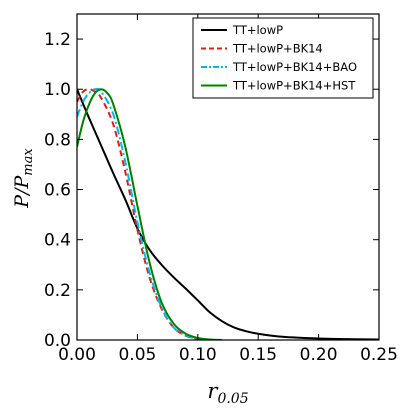  Describe the element at coordinates (57, 191) in the screenshot. I see `y-tick-label: 0.6` at that location.